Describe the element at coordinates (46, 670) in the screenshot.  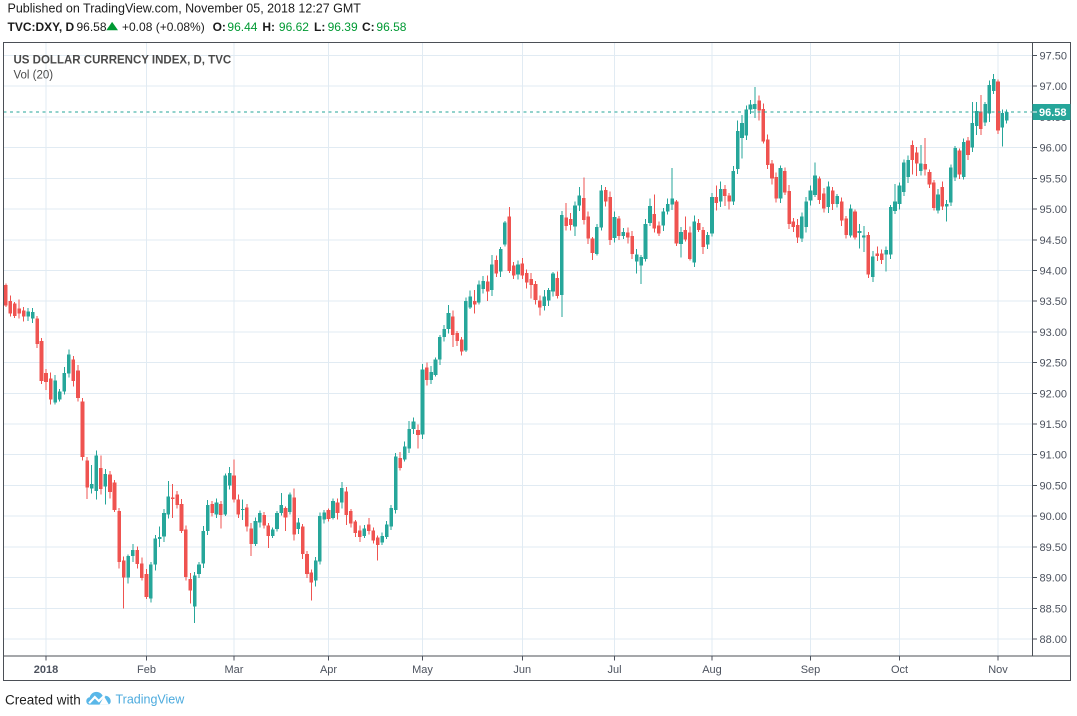
I see `svg-text: 2018` at that location.